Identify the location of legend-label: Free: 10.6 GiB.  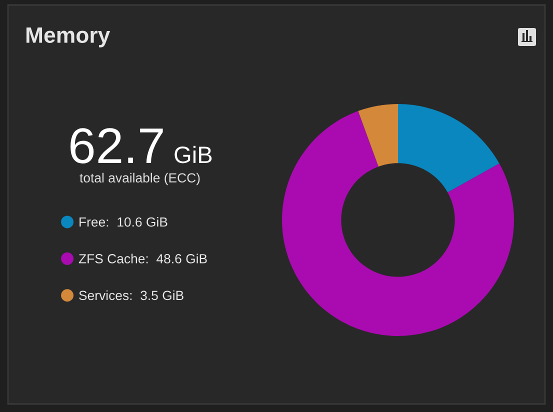
(124, 222).